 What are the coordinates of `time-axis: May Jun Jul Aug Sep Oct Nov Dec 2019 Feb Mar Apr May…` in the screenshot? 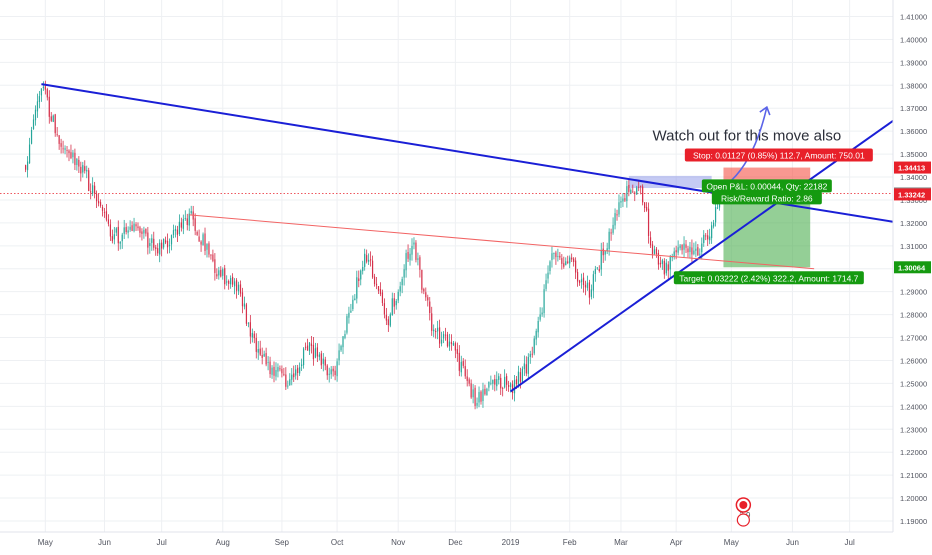 It's located at (466, 540).